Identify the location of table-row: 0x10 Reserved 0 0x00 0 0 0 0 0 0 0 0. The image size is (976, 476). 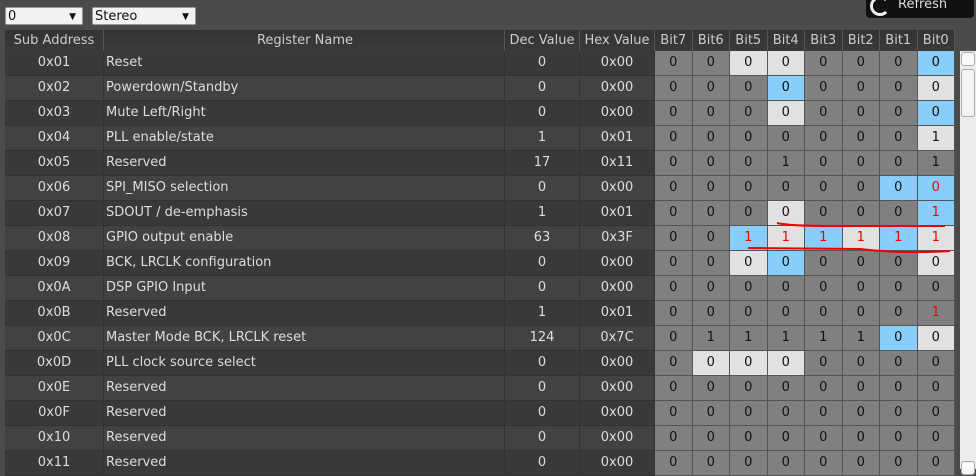
(480, 438).